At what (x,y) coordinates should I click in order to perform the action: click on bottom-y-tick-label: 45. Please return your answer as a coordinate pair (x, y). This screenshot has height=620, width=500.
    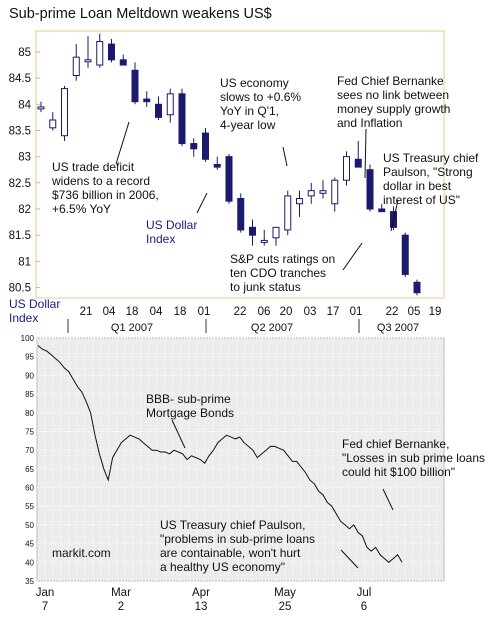
    Looking at the image, I should click on (29, 544).